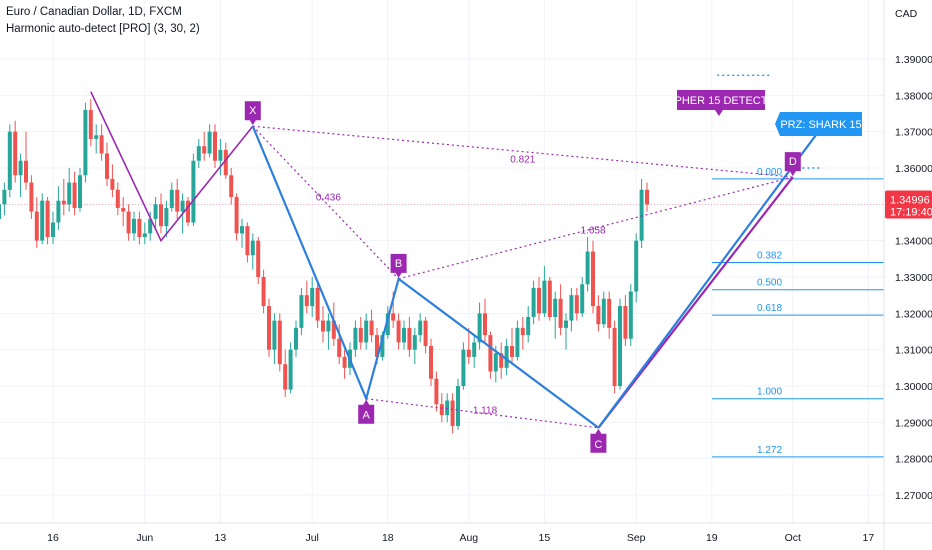 The height and width of the screenshot is (550, 932). Describe the element at coordinates (221, 538) in the screenshot. I see `time-tick: 13` at that location.